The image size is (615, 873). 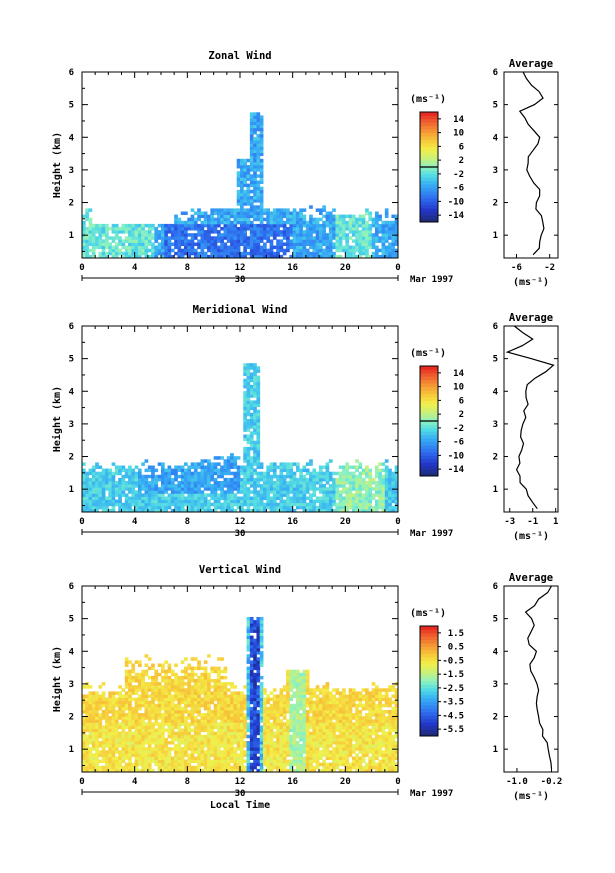 I want to click on average-profile: Average 1 2 3 4 5 6 -1.0 -0.2 (ms⁻¹), so click(x=528, y=687).